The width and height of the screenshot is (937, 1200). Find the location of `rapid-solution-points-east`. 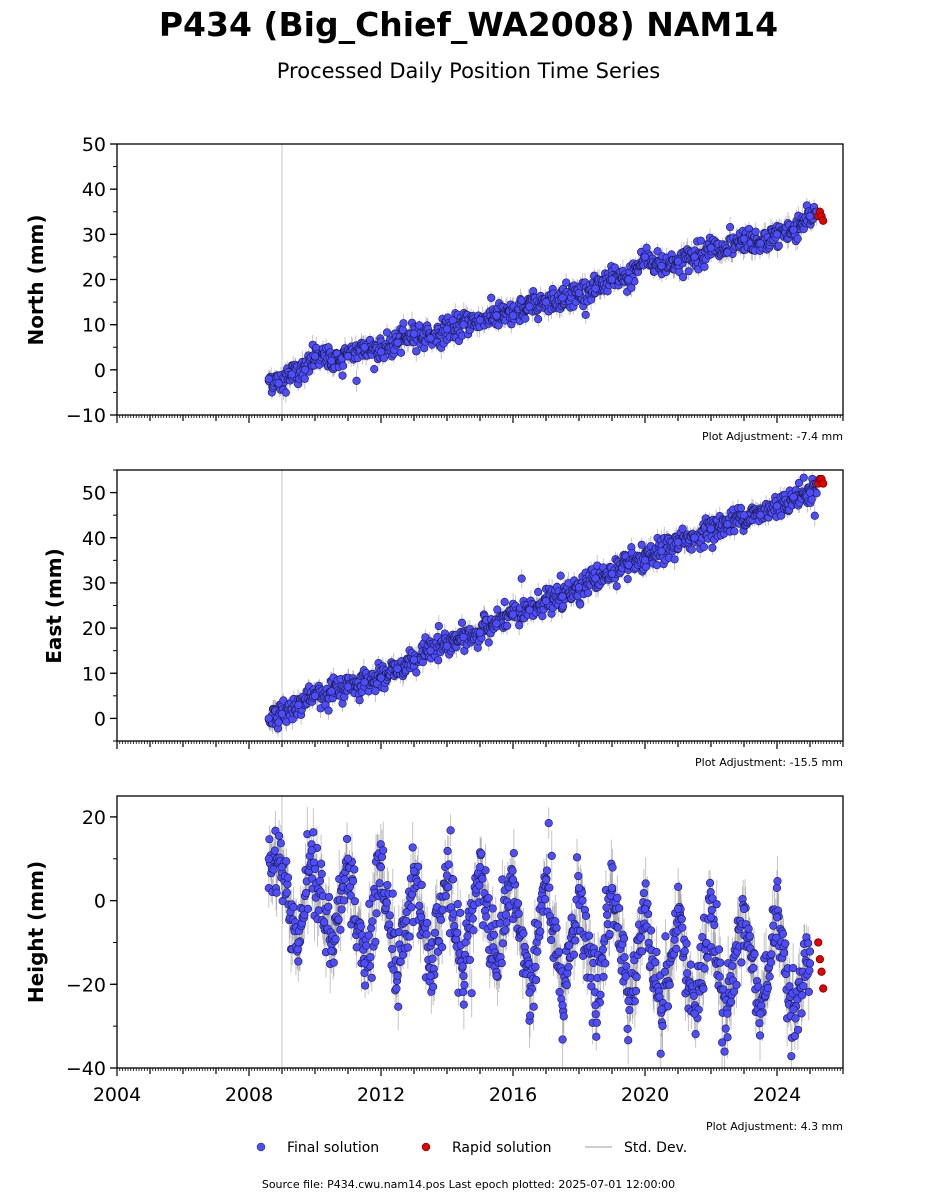

rapid-solution-points-east is located at coordinates (821, 481).